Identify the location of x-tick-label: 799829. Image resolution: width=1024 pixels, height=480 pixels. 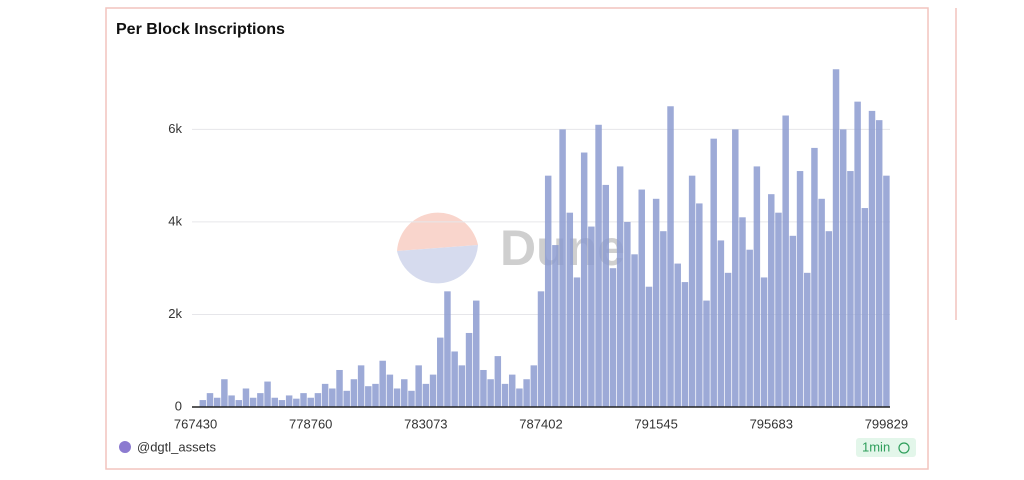
(886, 423).